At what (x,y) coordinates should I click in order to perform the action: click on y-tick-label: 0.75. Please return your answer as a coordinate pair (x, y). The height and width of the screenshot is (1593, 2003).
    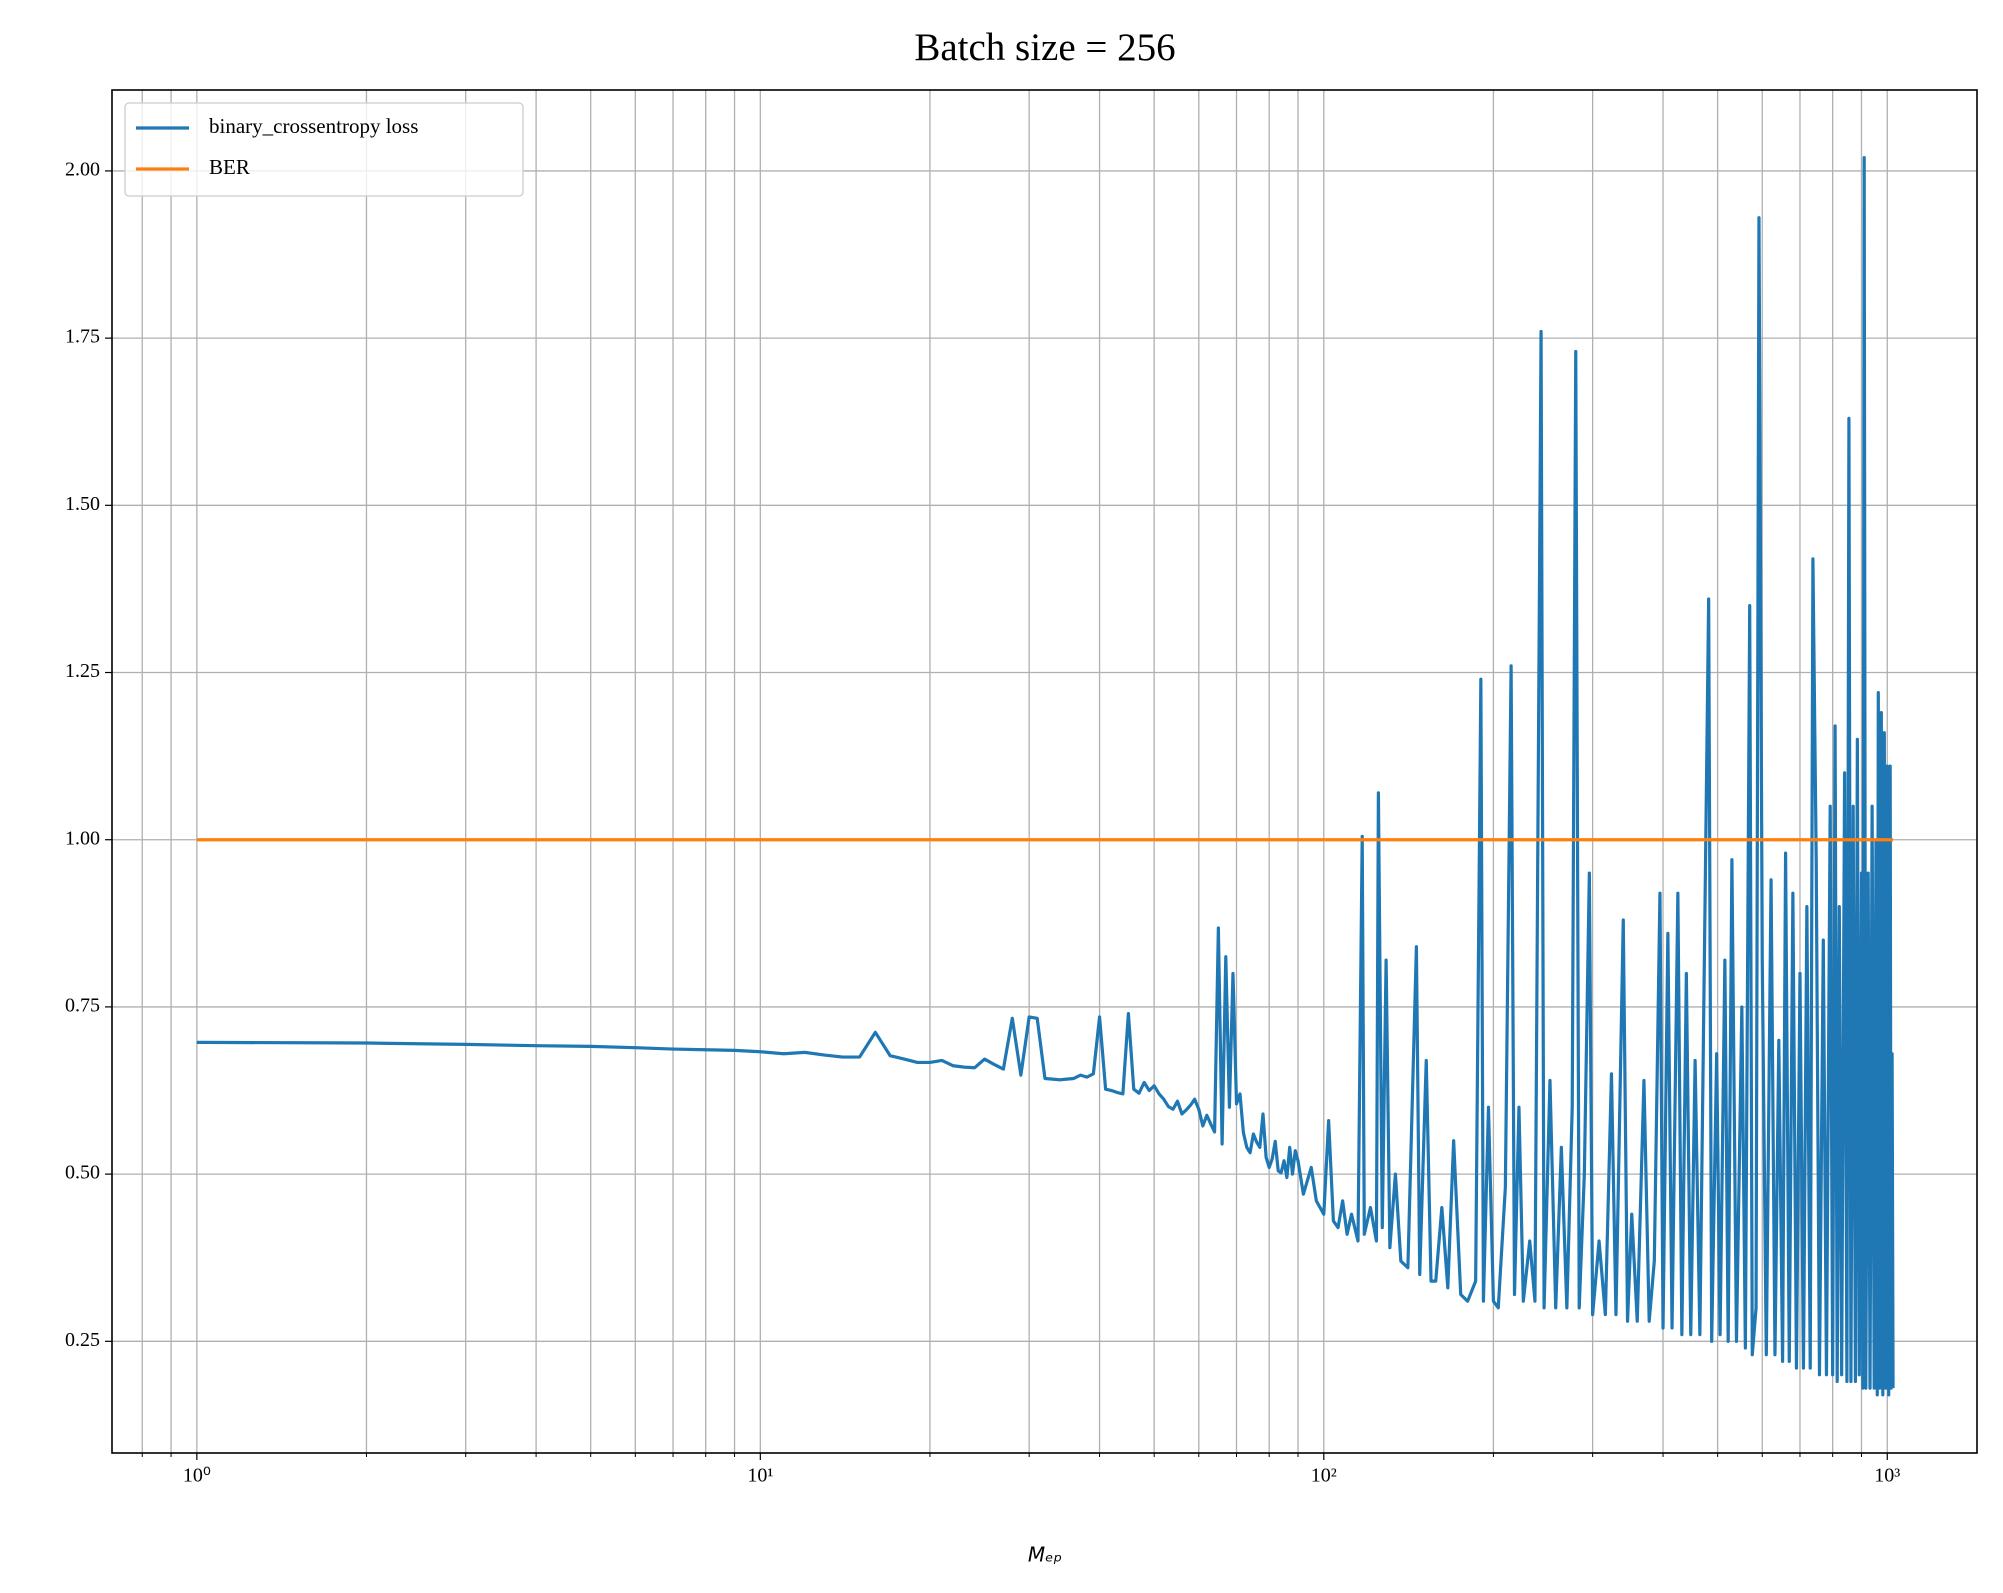
    Looking at the image, I should click on (82, 1006).